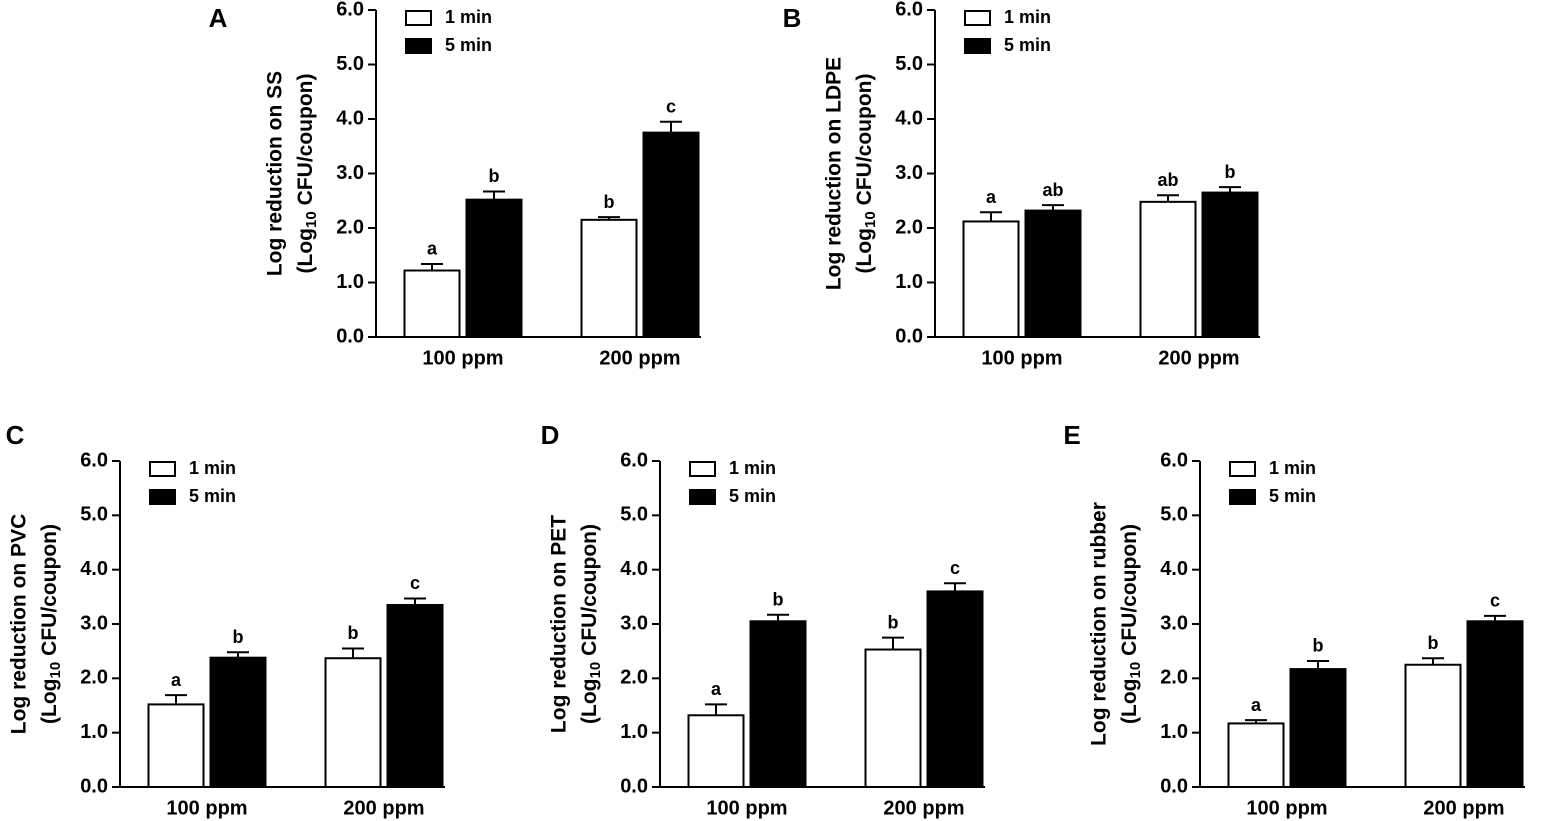  What do you see at coordinates (1071, 435) in the screenshot?
I see `panel-label: E` at bounding box center [1071, 435].